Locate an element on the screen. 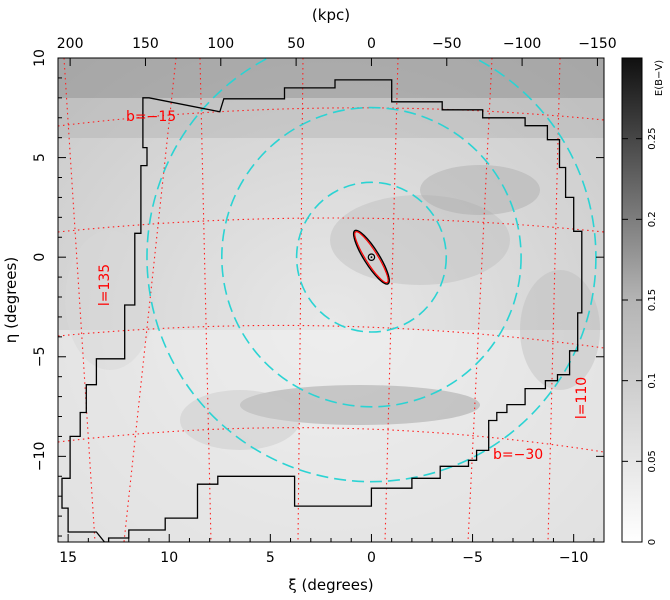 This screenshot has width=670, height=600. top-tick-label: −50 is located at coordinates (447, 44).